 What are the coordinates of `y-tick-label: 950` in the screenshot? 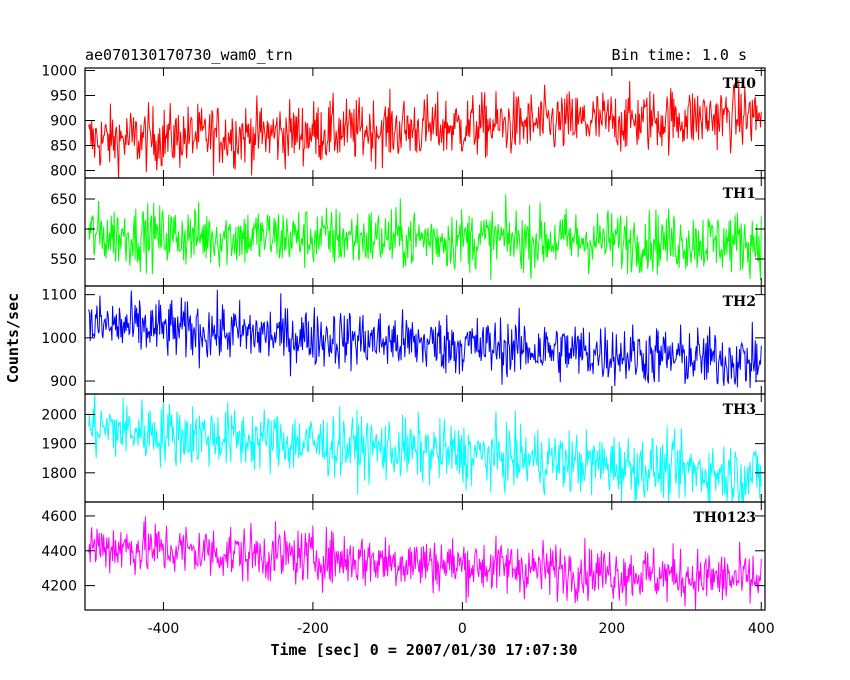 It's located at (63, 97).